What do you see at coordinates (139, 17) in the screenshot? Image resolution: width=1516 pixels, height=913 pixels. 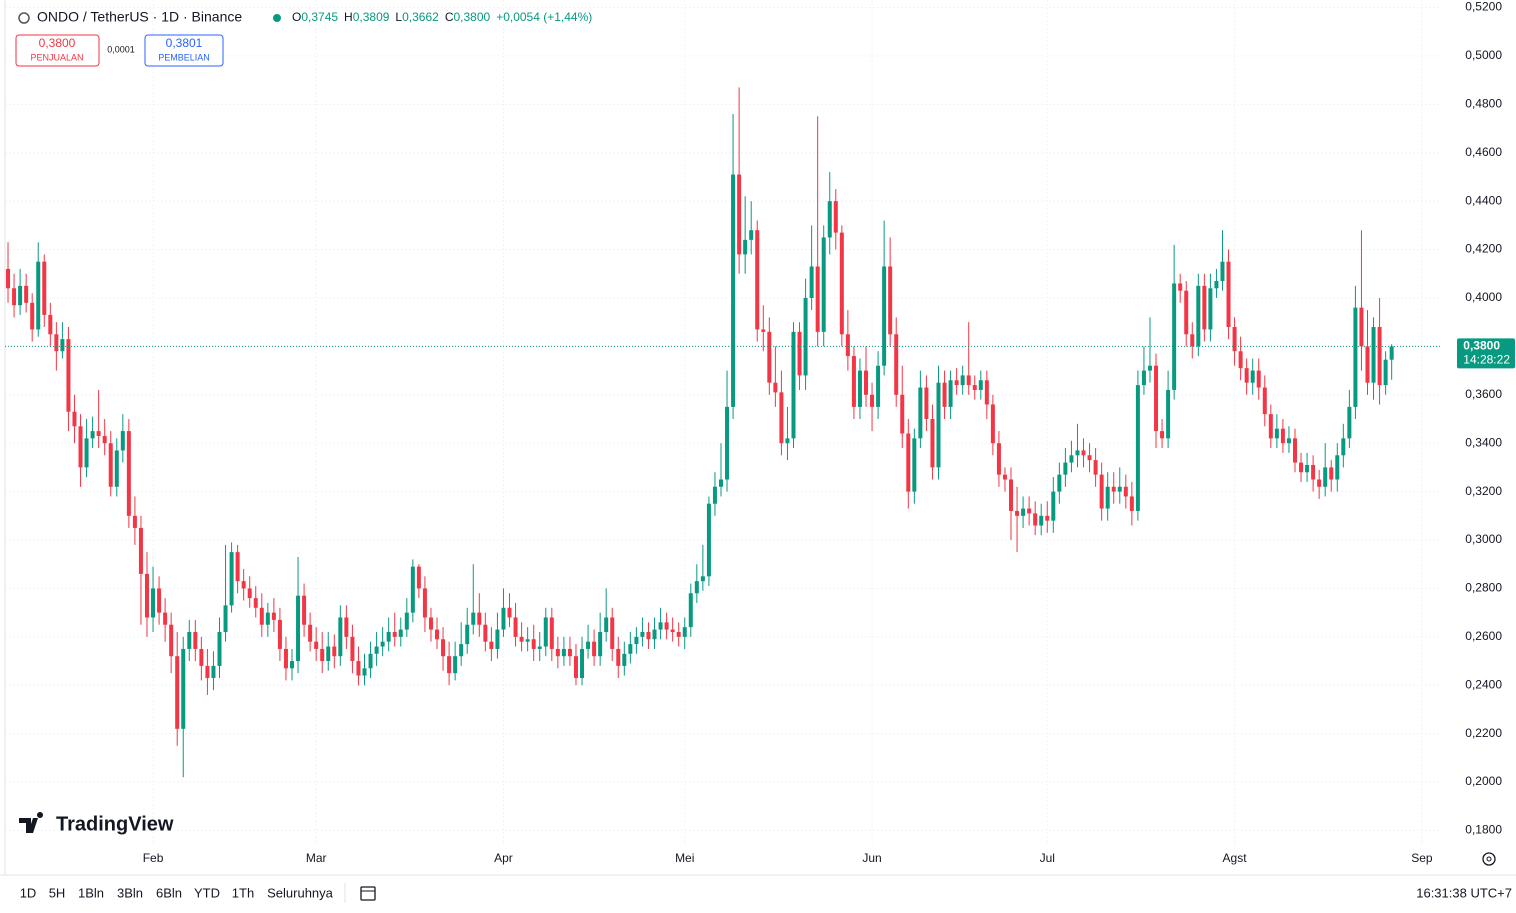 I see `chart-title: ONDO / TetherUS · 1D · Binance` at bounding box center [139, 17].